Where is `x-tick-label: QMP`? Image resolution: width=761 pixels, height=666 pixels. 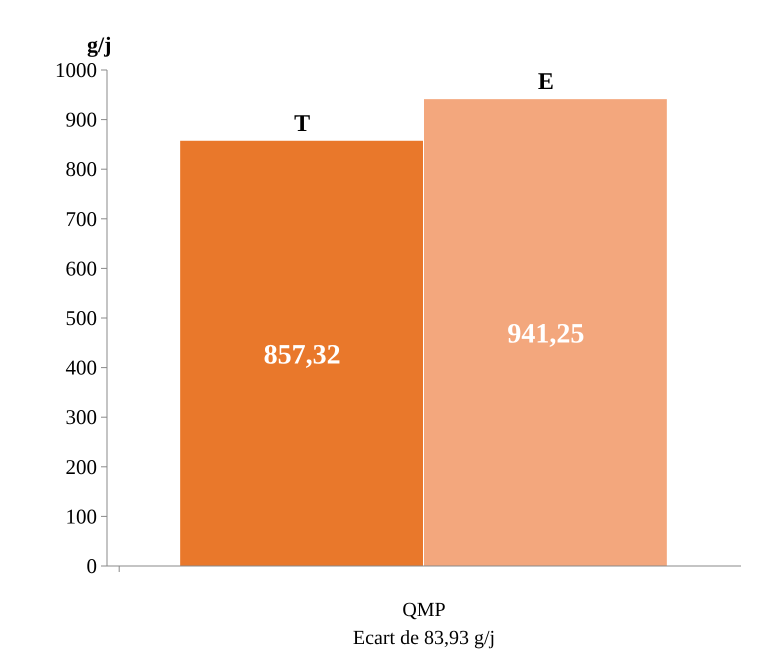
x-tick-label: QMP is located at coordinates (424, 610).